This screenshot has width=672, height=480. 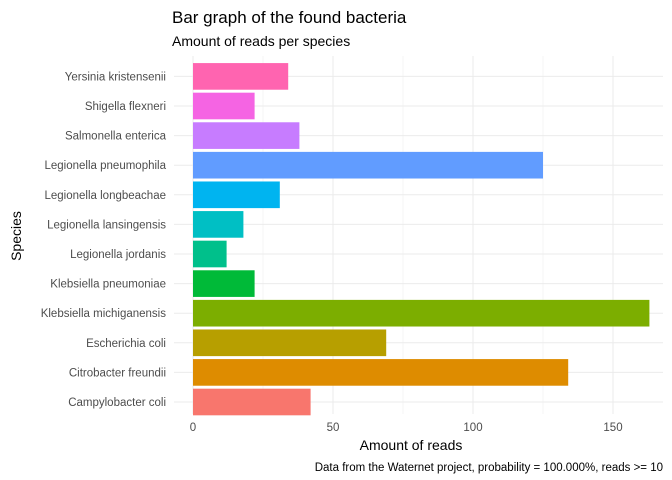 What do you see at coordinates (106, 166) in the screenshot?
I see `y-tick-label: Legionella pneumophila` at bounding box center [106, 166].